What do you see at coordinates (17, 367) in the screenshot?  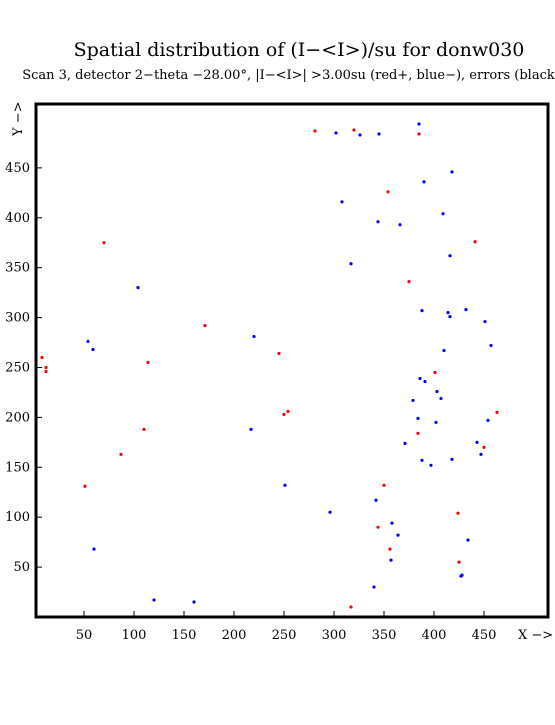 I see `y-tick-label: 250` at bounding box center [17, 367].